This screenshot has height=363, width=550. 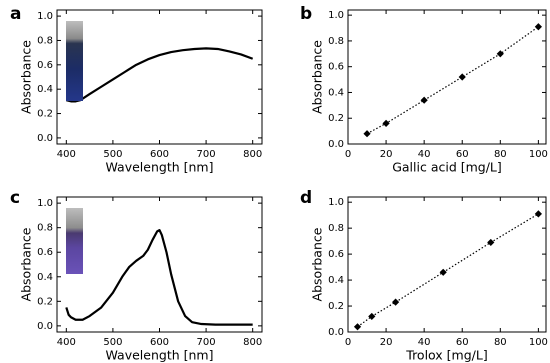 I want to click on panel-letter: a, so click(x=15, y=14).